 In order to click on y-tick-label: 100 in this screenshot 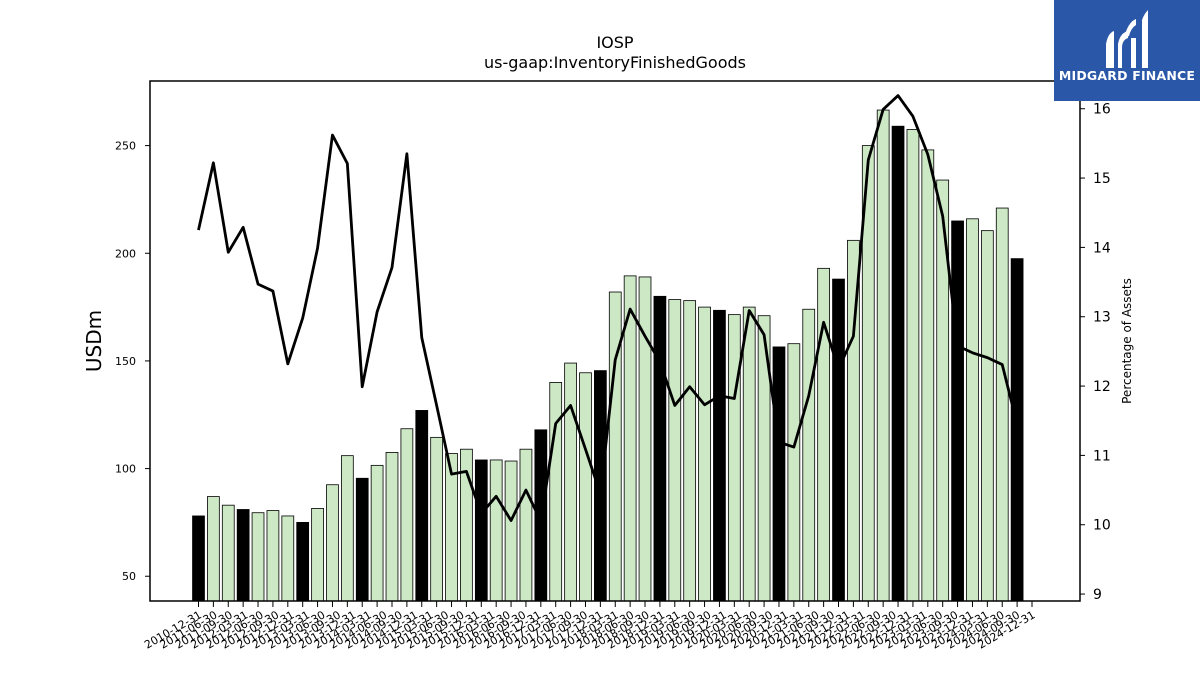, I will do `click(125, 469)`.